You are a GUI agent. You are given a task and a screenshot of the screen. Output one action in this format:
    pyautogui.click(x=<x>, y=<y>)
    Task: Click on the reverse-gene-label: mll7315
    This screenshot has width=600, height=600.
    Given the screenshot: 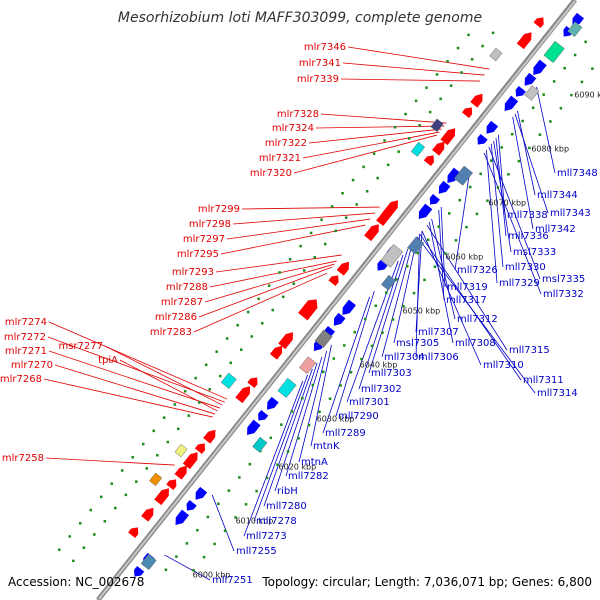 What is the action you would take?
    pyautogui.click(x=529, y=350)
    